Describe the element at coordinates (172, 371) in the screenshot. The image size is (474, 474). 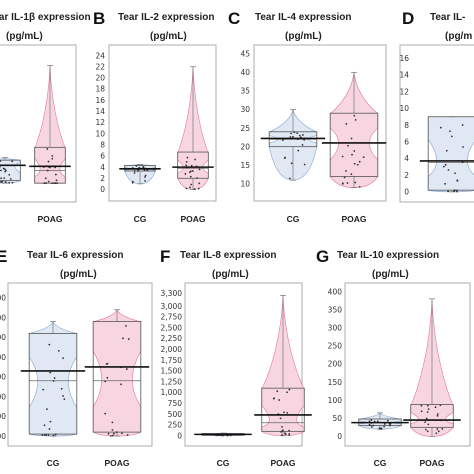
I see `y-tick-label: 1,500` at that location.